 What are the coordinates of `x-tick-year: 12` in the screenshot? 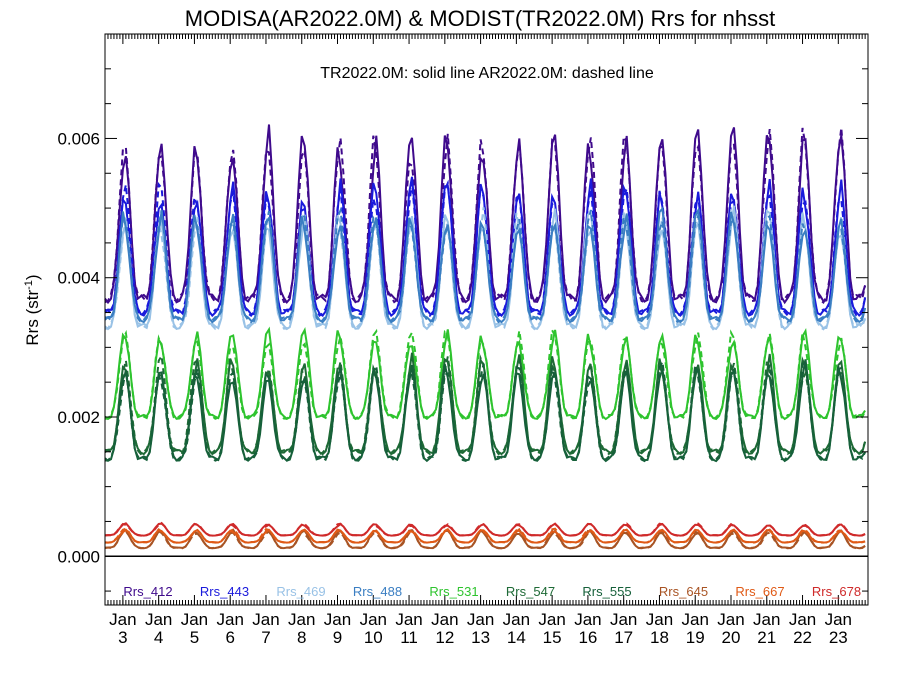 It's located at (444, 637).